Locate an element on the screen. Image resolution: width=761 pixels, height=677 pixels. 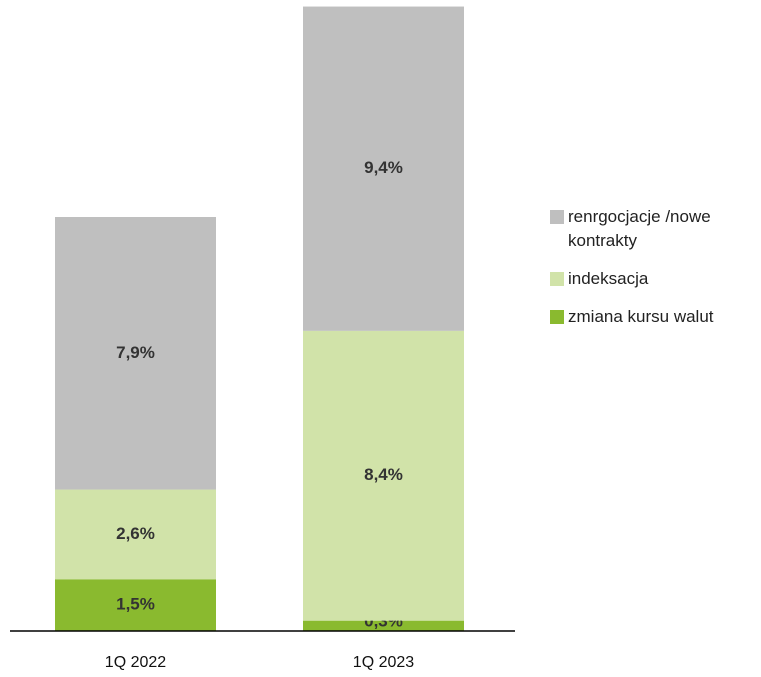
legend-item: indeksacja is located at coordinates (655, 279).